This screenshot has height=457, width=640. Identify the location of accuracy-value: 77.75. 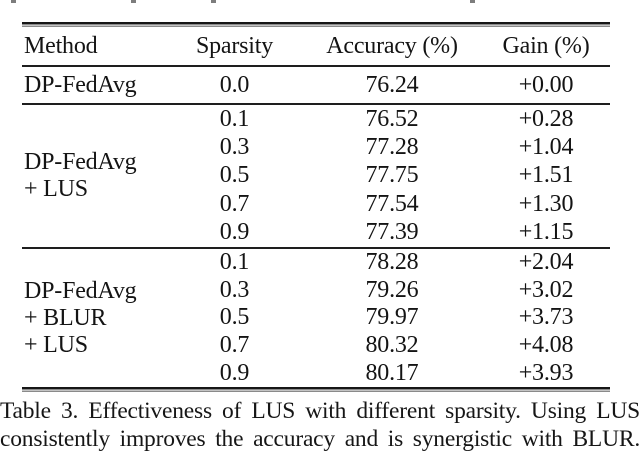
(392, 175).